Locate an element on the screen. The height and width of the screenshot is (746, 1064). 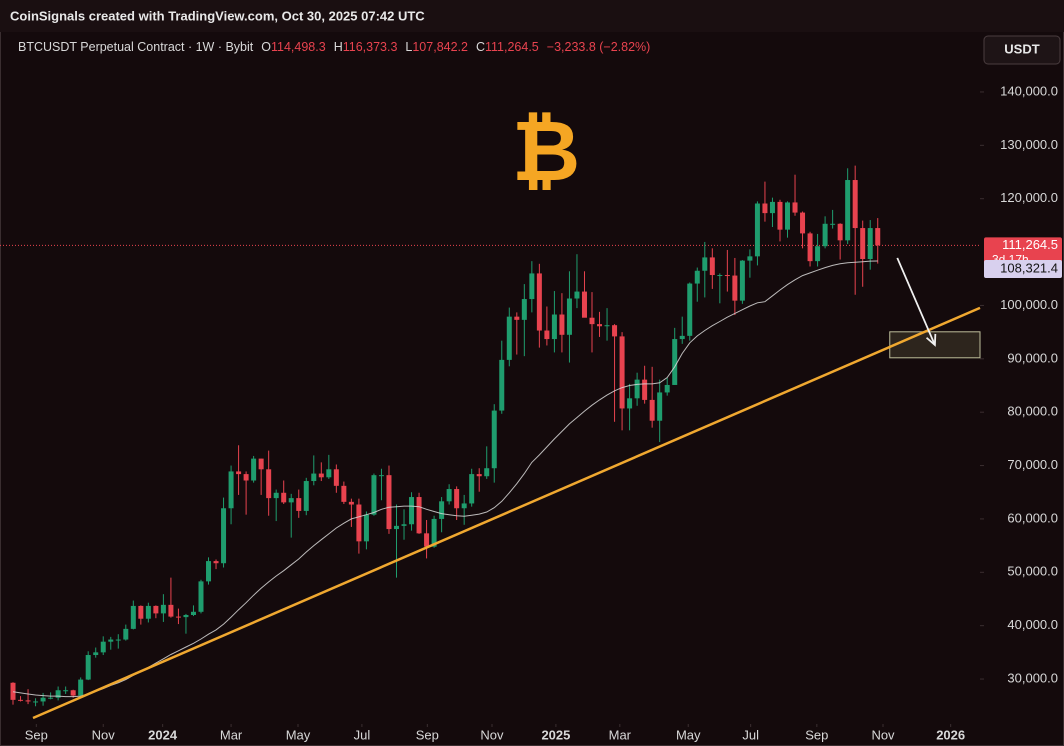
y-tick-label: 70,000.0 is located at coordinates (1032, 464).